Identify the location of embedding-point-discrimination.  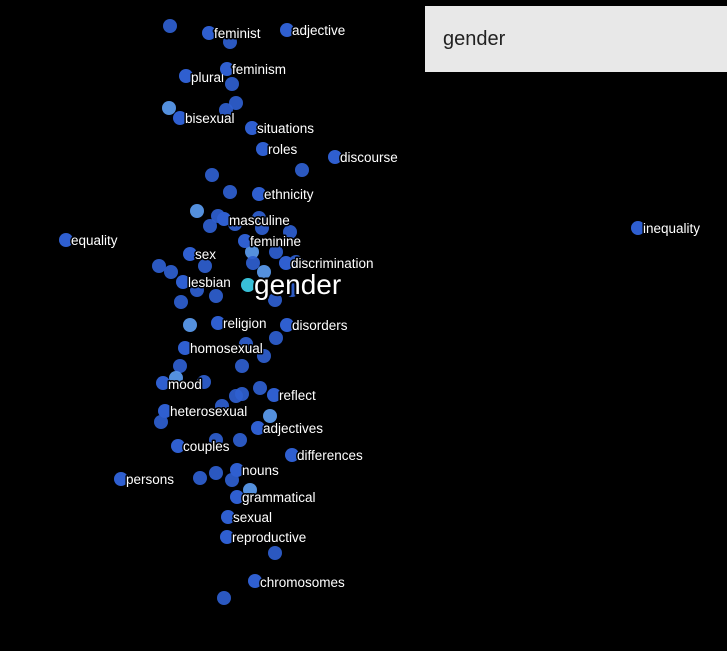
(286, 263).